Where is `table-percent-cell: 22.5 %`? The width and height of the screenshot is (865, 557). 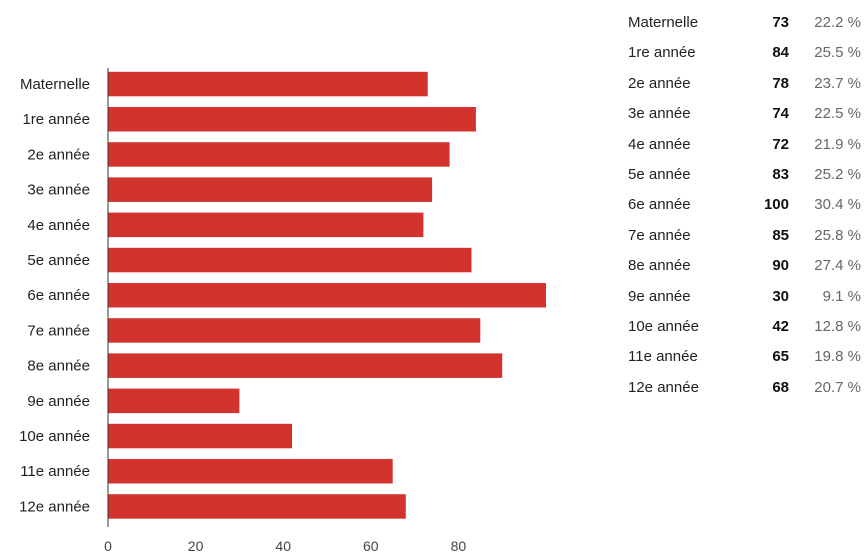
table-percent-cell: 22.5 % is located at coordinates (837, 114).